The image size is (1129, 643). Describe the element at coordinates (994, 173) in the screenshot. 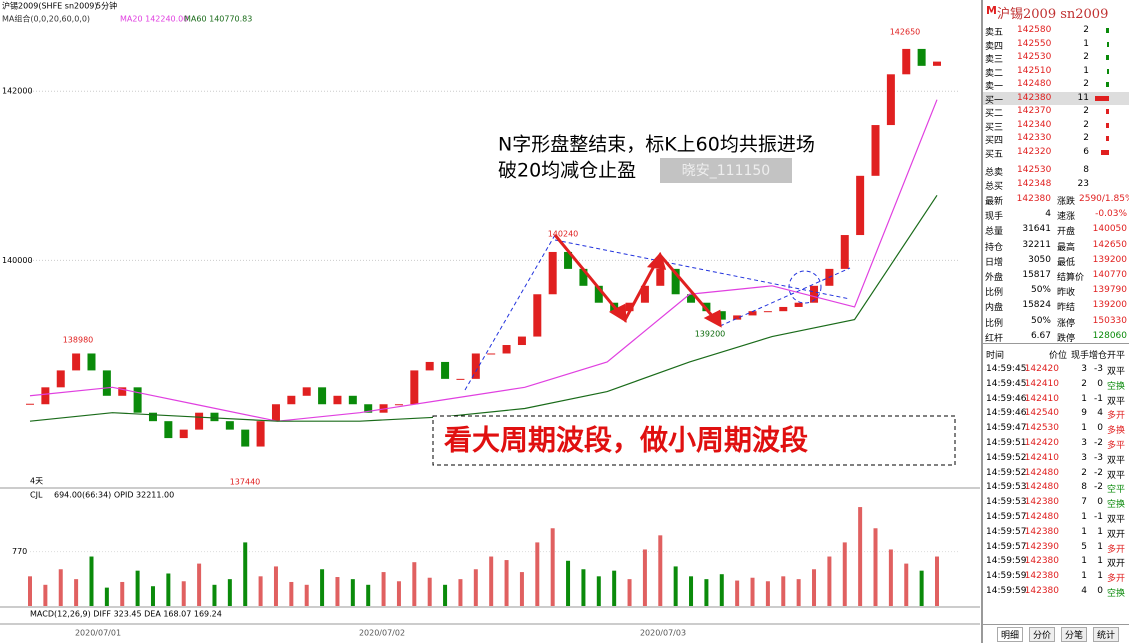

I see `total-label: 总卖` at that location.